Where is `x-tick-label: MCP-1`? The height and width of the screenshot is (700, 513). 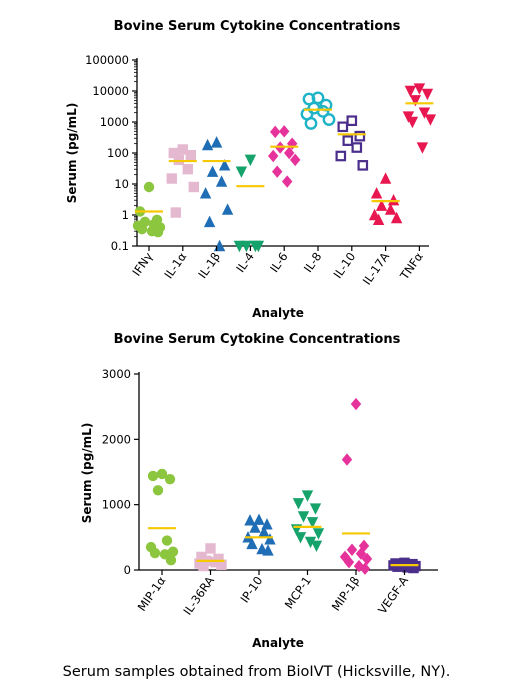
x-tick-label: MCP-1 is located at coordinates (298, 593).